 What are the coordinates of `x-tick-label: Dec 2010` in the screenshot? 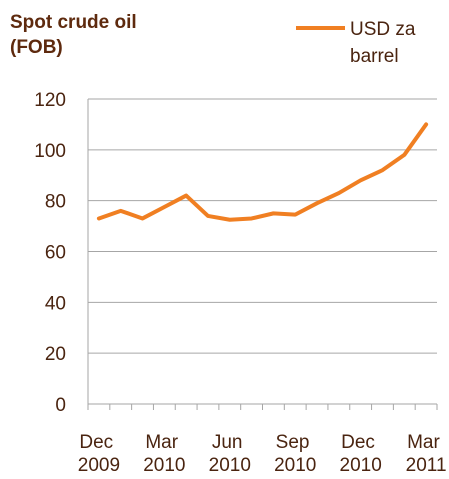 It's located at (361, 454).